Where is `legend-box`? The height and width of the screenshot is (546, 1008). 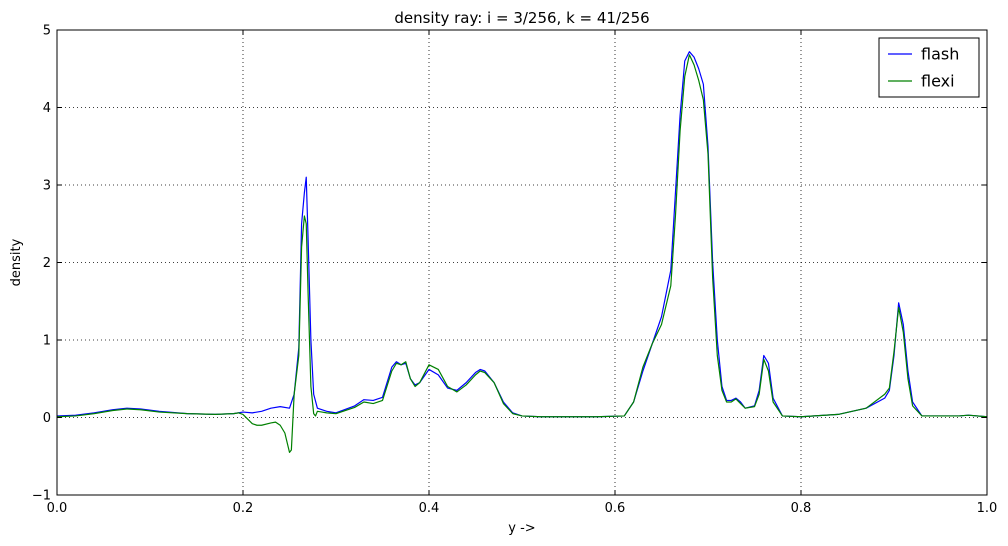 legend-box is located at coordinates (929, 67).